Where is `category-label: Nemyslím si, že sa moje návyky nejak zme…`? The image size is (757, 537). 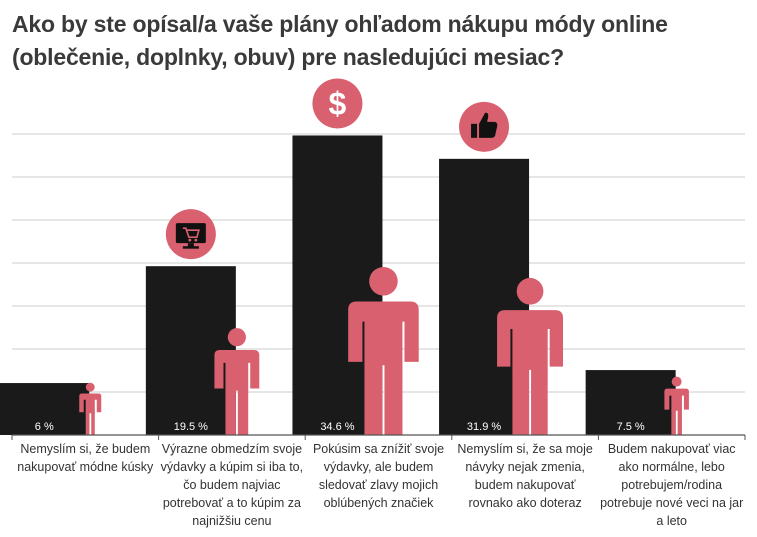
category-label: Nemyslím si, že sa moje návyky nejak zme… is located at coordinates (525, 476).